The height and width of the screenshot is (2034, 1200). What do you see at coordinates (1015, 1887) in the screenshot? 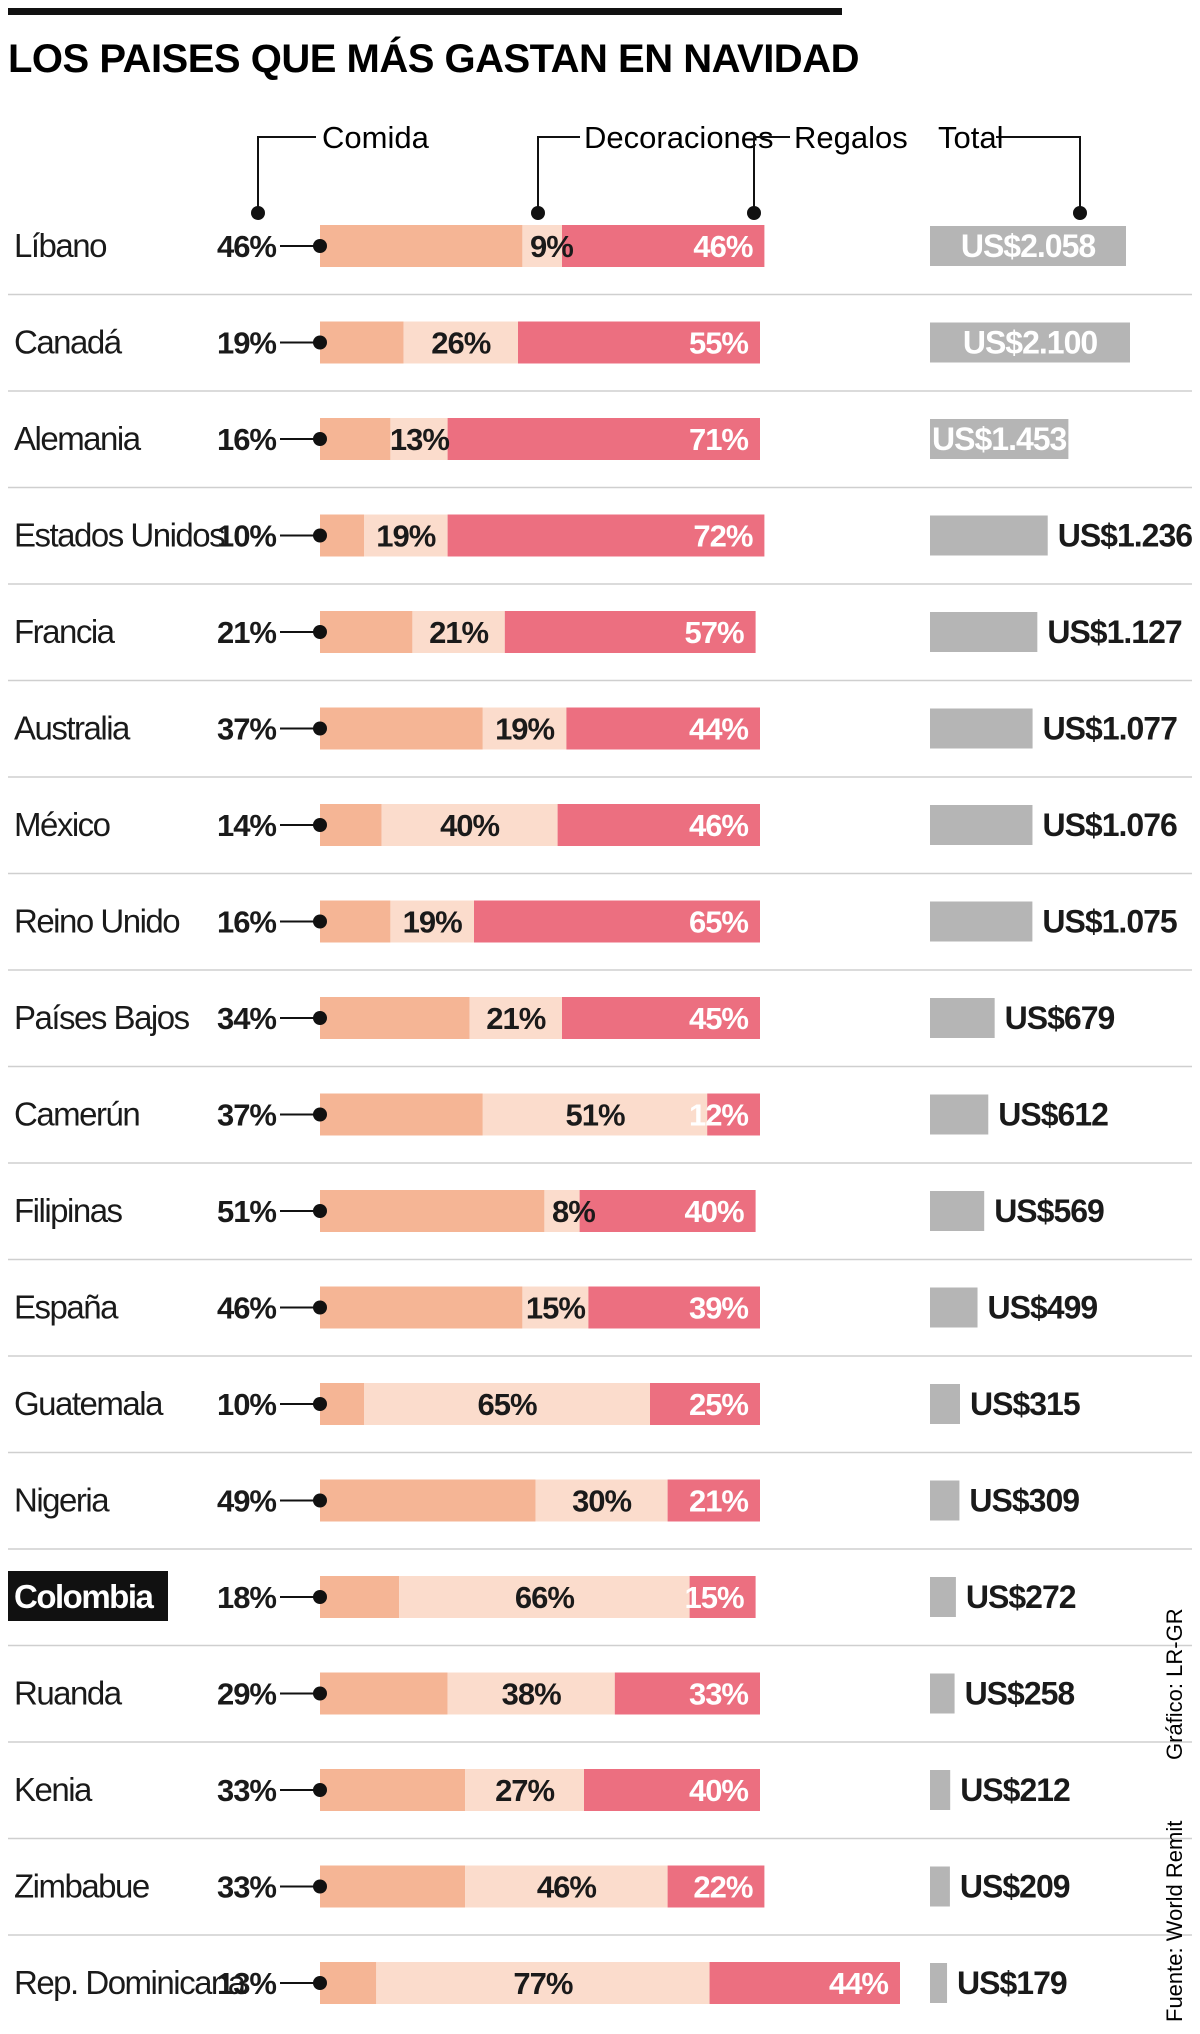
I see `total-value: US$209` at bounding box center [1015, 1887].